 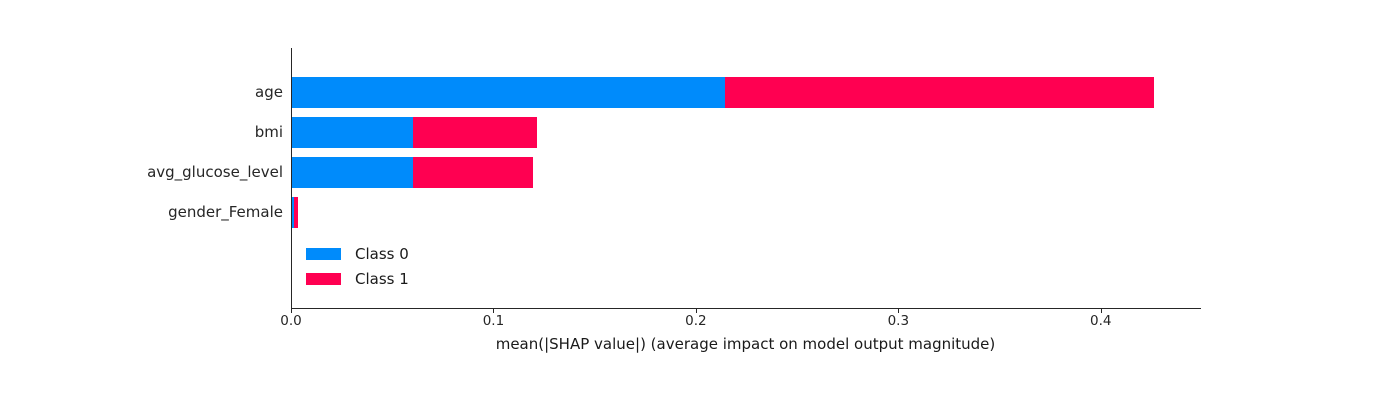 I want to click on bar-row-bmi, so click(x=414, y=132).